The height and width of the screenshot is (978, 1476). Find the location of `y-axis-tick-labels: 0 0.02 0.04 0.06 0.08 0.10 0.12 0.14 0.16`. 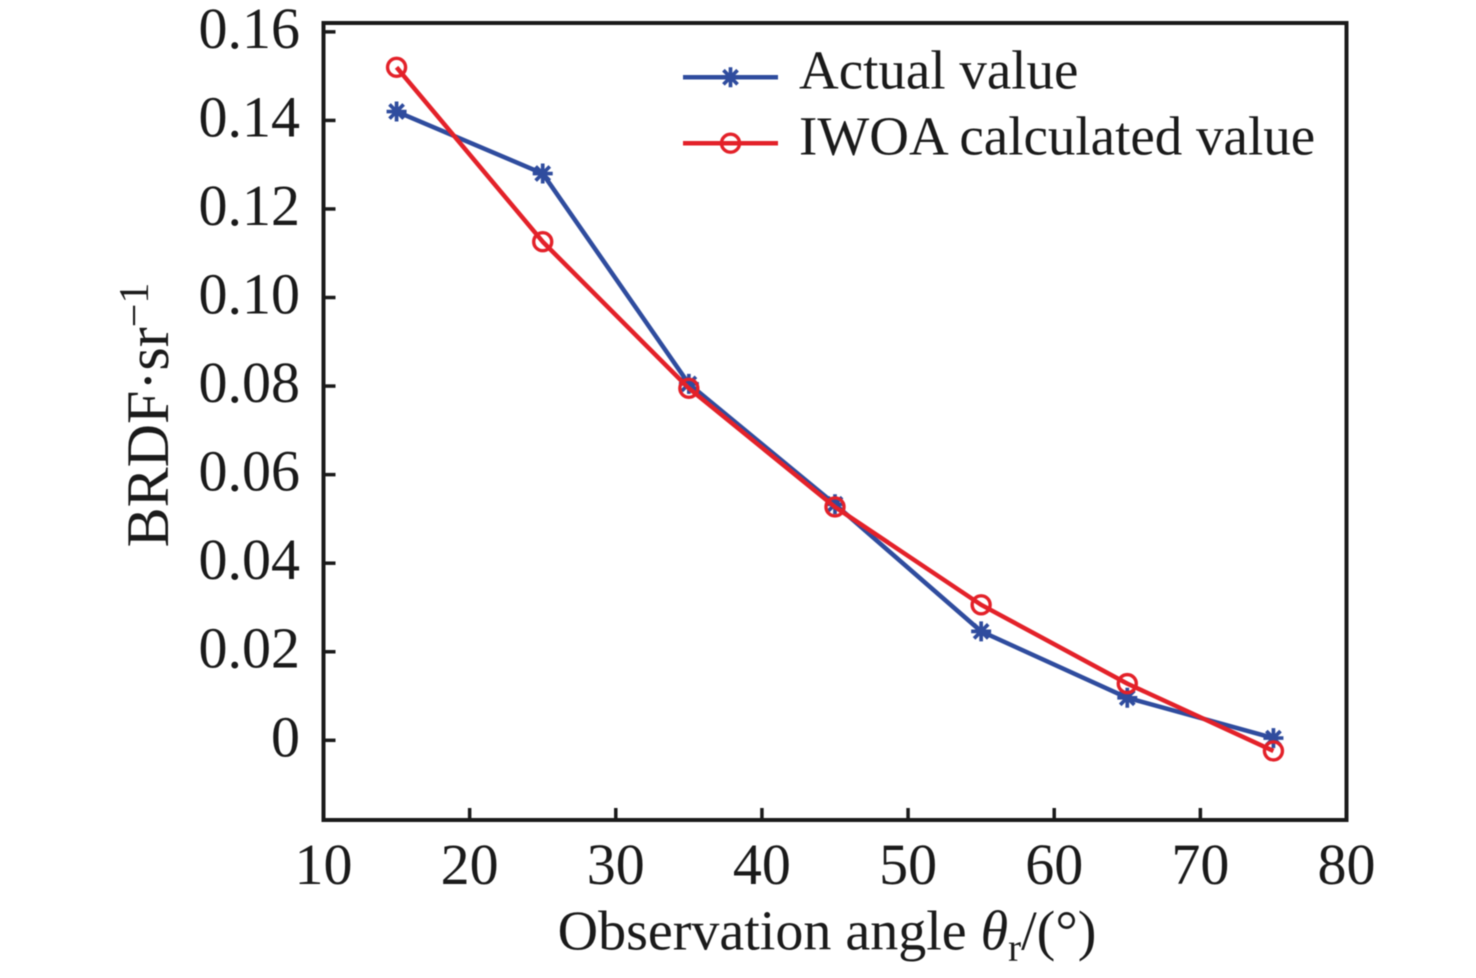

y-axis-tick-labels: 0 0.02 0.04 0.06 0.08 0.10 0.12 0.14 0.16 is located at coordinates (250, 384).